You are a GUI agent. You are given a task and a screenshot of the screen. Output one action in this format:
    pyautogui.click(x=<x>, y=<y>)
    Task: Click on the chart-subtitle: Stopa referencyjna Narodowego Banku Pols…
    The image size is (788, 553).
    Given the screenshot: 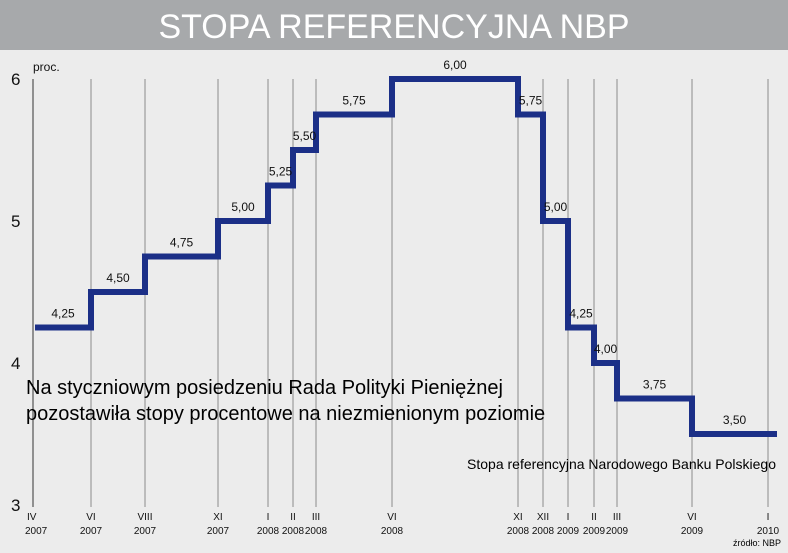 What is the action you would take?
    pyautogui.click(x=621, y=464)
    